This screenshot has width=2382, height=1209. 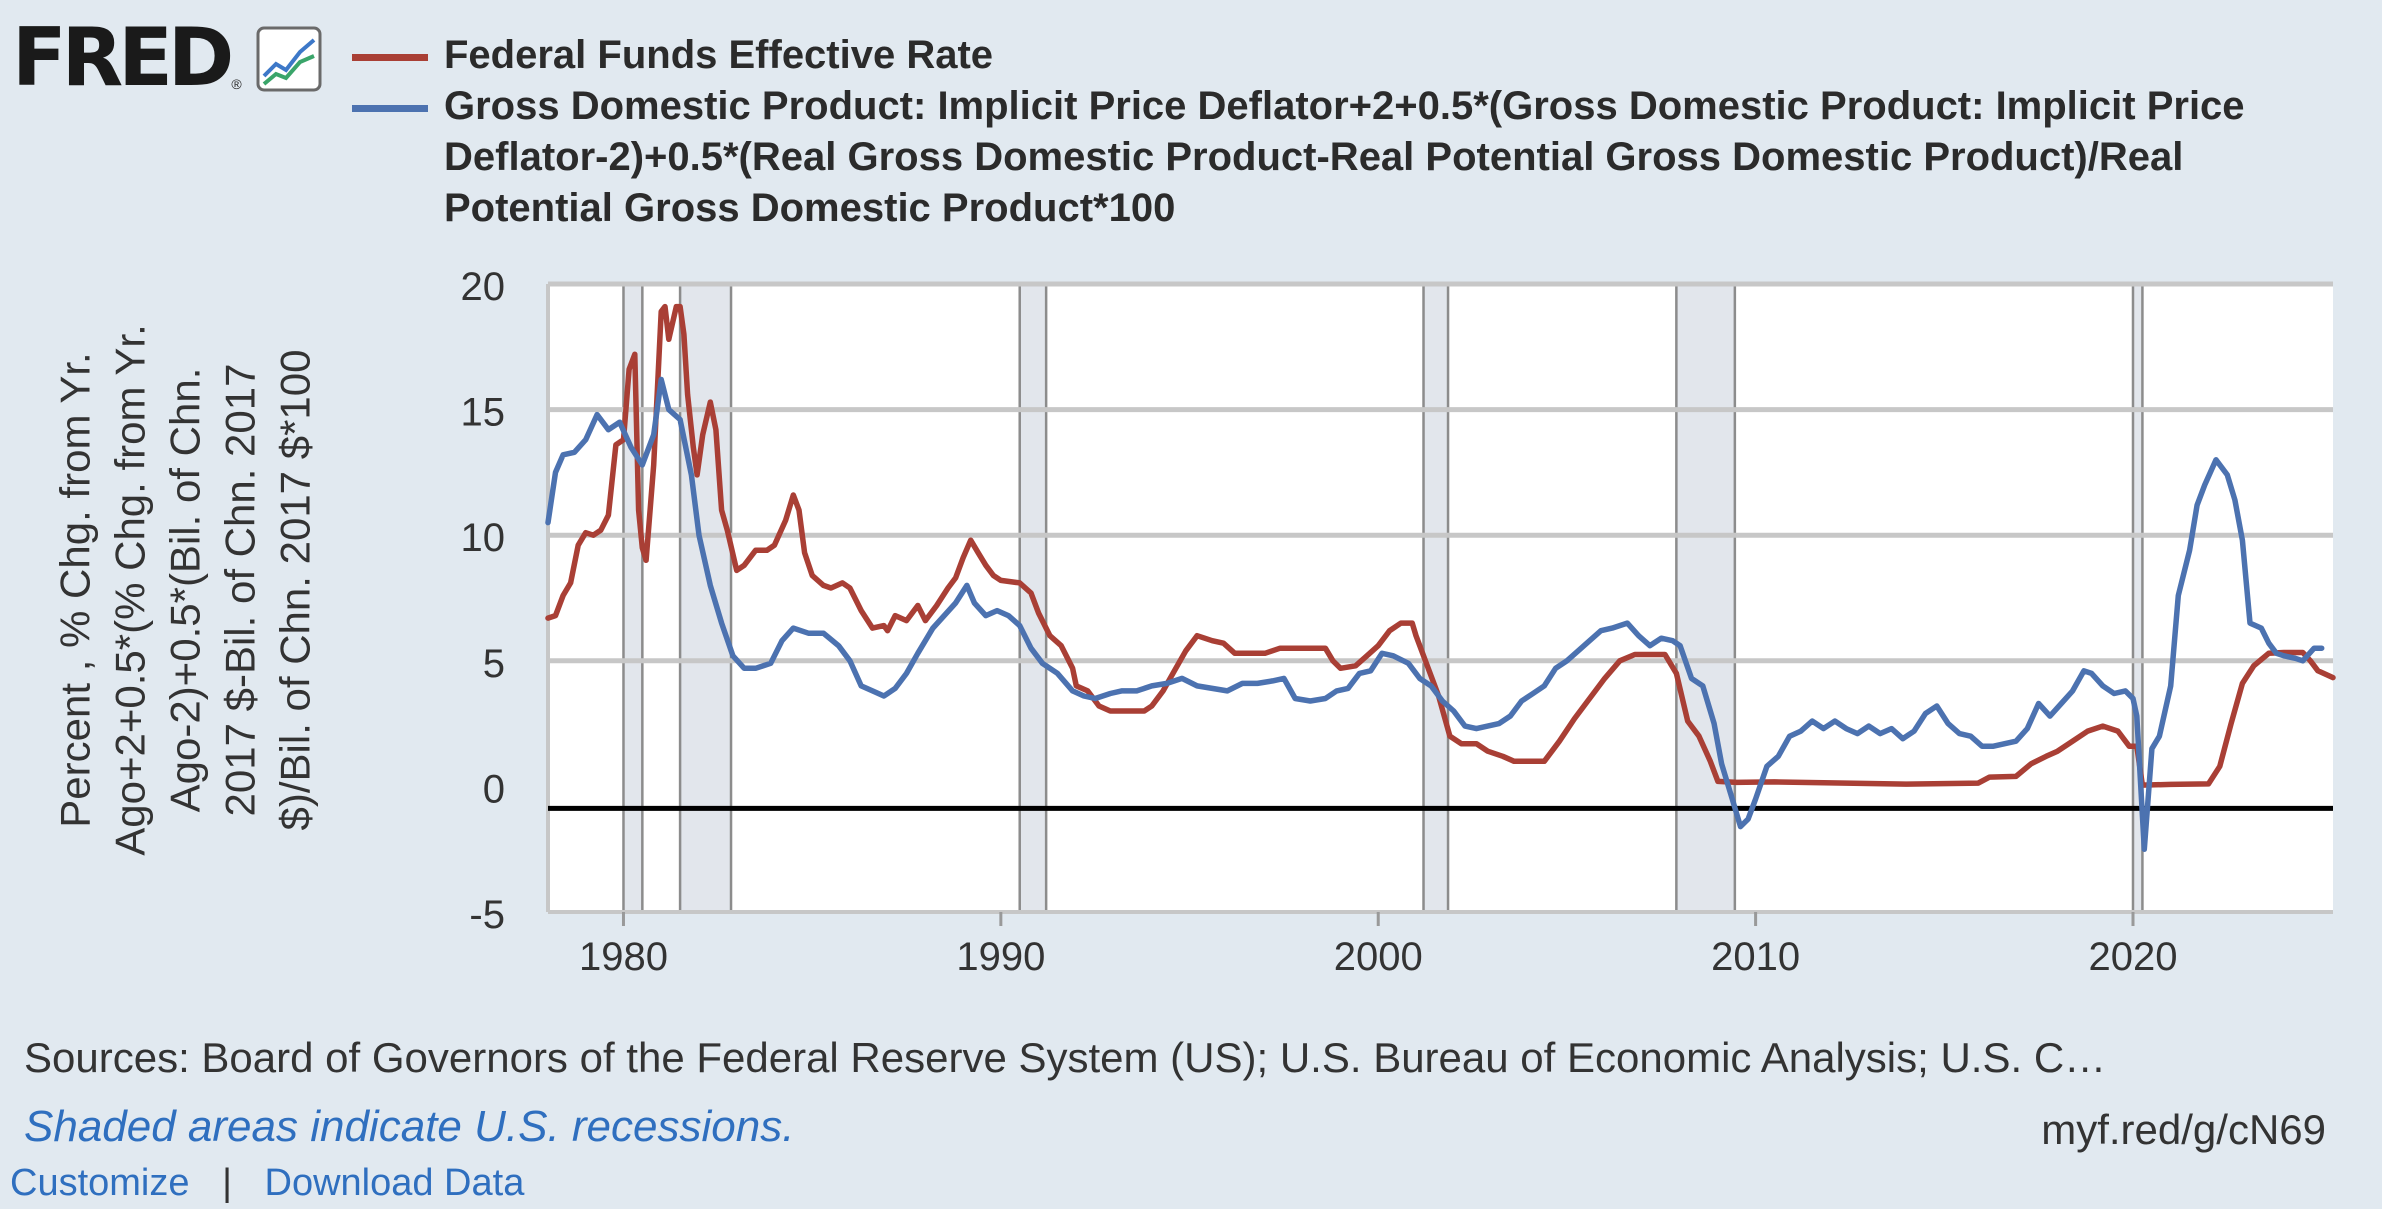 What do you see at coordinates (483, 538) in the screenshot?
I see `y-tick-label: 10` at bounding box center [483, 538].